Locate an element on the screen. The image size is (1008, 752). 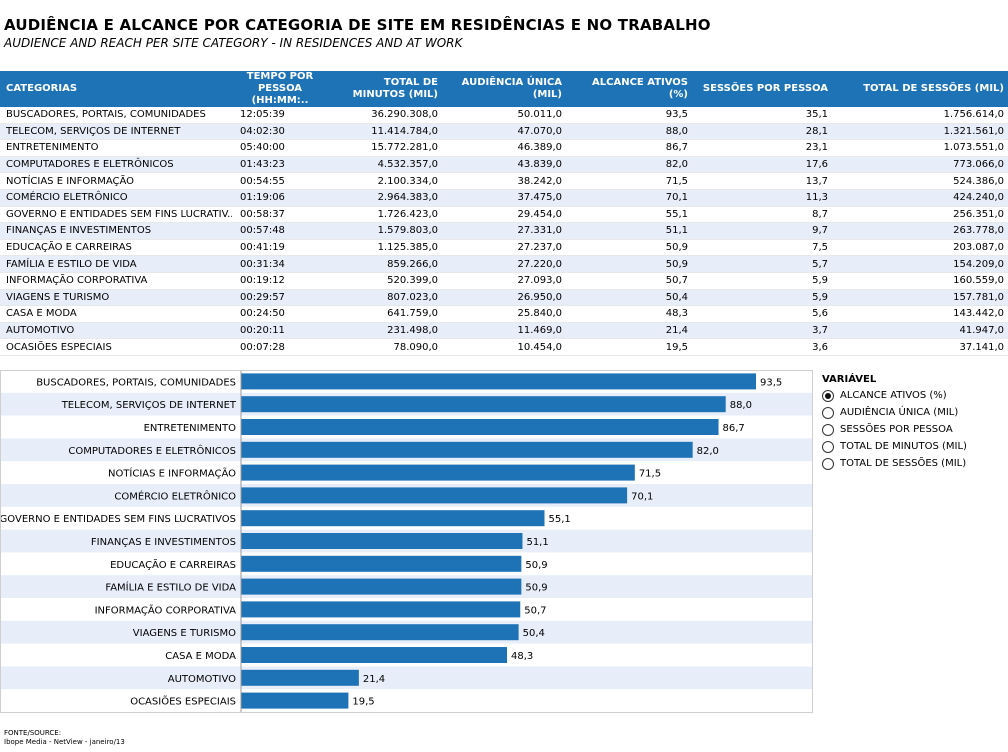
table-cell: 37.141,0 is located at coordinates (920, 347).